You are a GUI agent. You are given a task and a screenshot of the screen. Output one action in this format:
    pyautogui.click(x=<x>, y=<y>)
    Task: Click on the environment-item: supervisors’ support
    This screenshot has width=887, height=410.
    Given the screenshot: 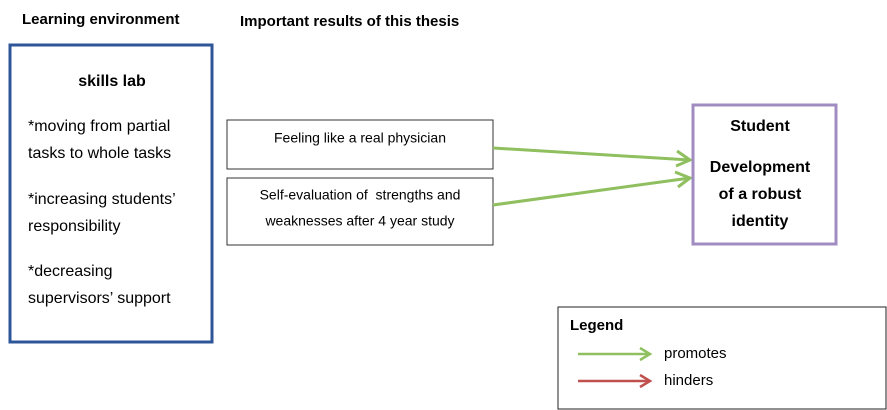 What is the action you would take?
    pyautogui.click(x=99, y=298)
    